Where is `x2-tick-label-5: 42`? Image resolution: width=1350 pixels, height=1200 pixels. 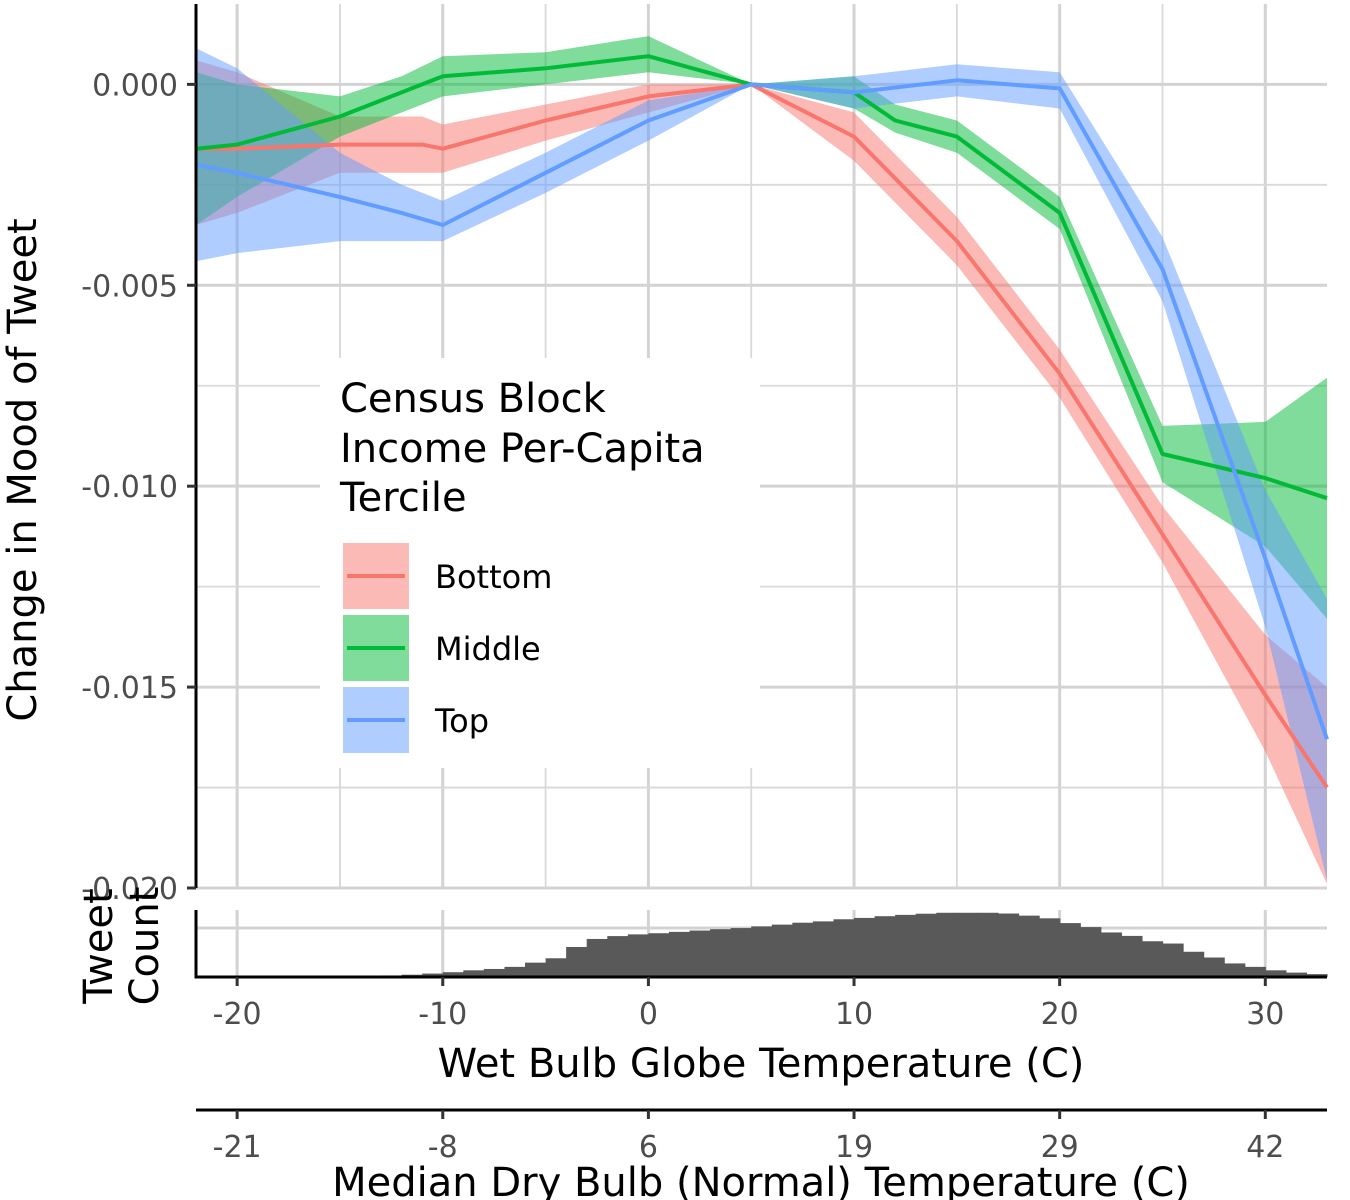
x2-tick-label-5: 42 is located at coordinates (1265, 1147).